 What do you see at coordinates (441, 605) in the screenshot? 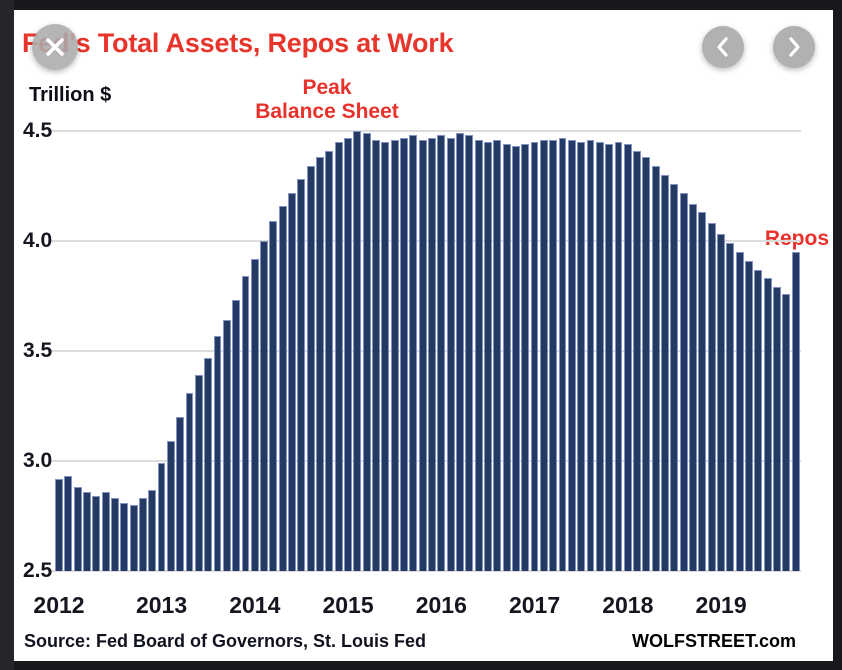
I see `x-tick-label: 2016` at bounding box center [441, 605].